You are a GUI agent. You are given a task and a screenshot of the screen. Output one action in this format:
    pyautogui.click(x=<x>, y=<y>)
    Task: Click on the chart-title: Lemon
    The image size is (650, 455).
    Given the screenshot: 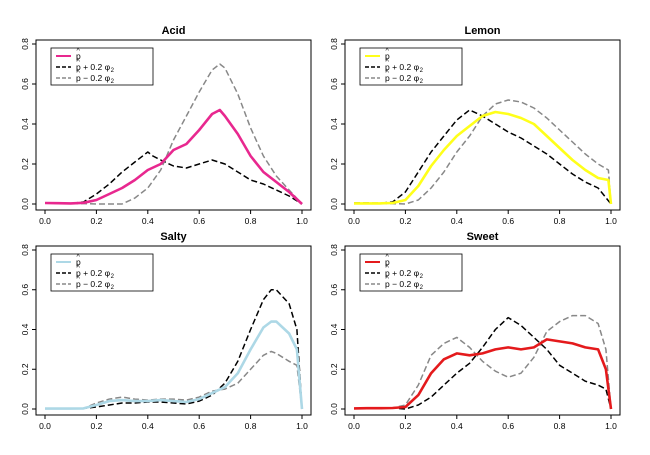 What is the action you would take?
    pyautogui.click(x=482, y=31)
    